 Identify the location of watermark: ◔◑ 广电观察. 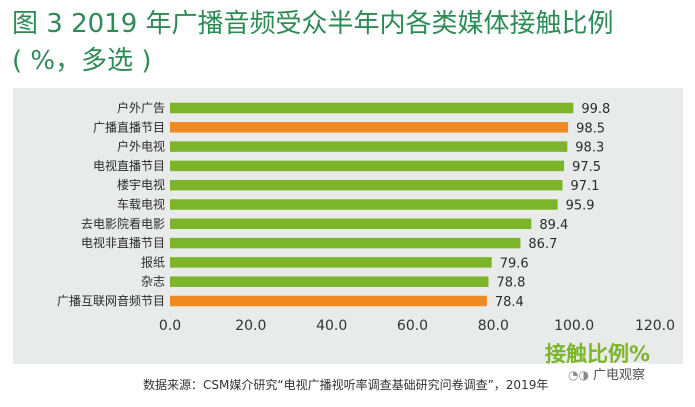
(606, 373).